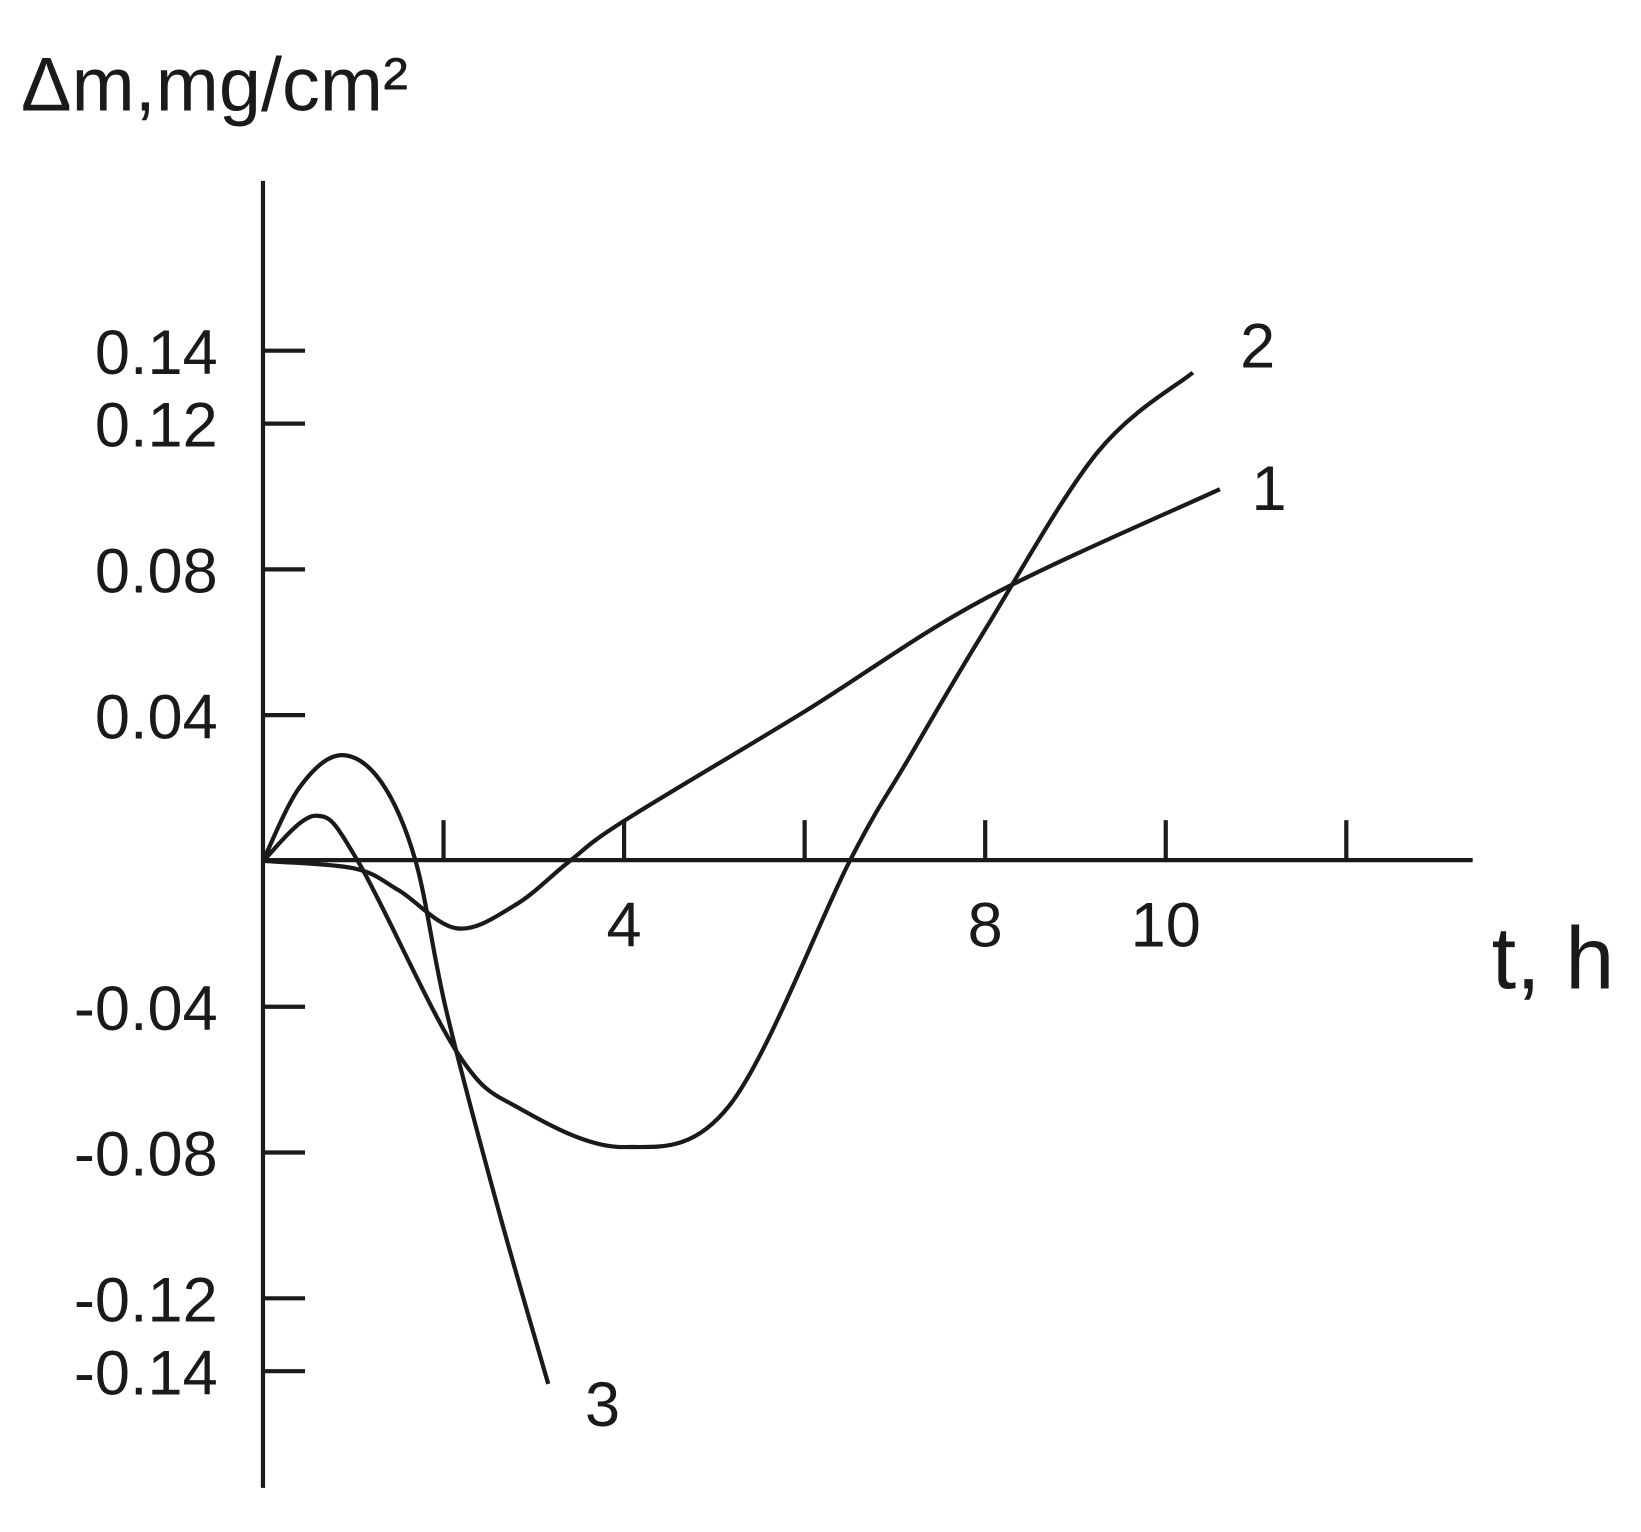  Describe the element at coordinates (156, 426) in the screenshot. I see `y-tick-label: 0.12` at that location.